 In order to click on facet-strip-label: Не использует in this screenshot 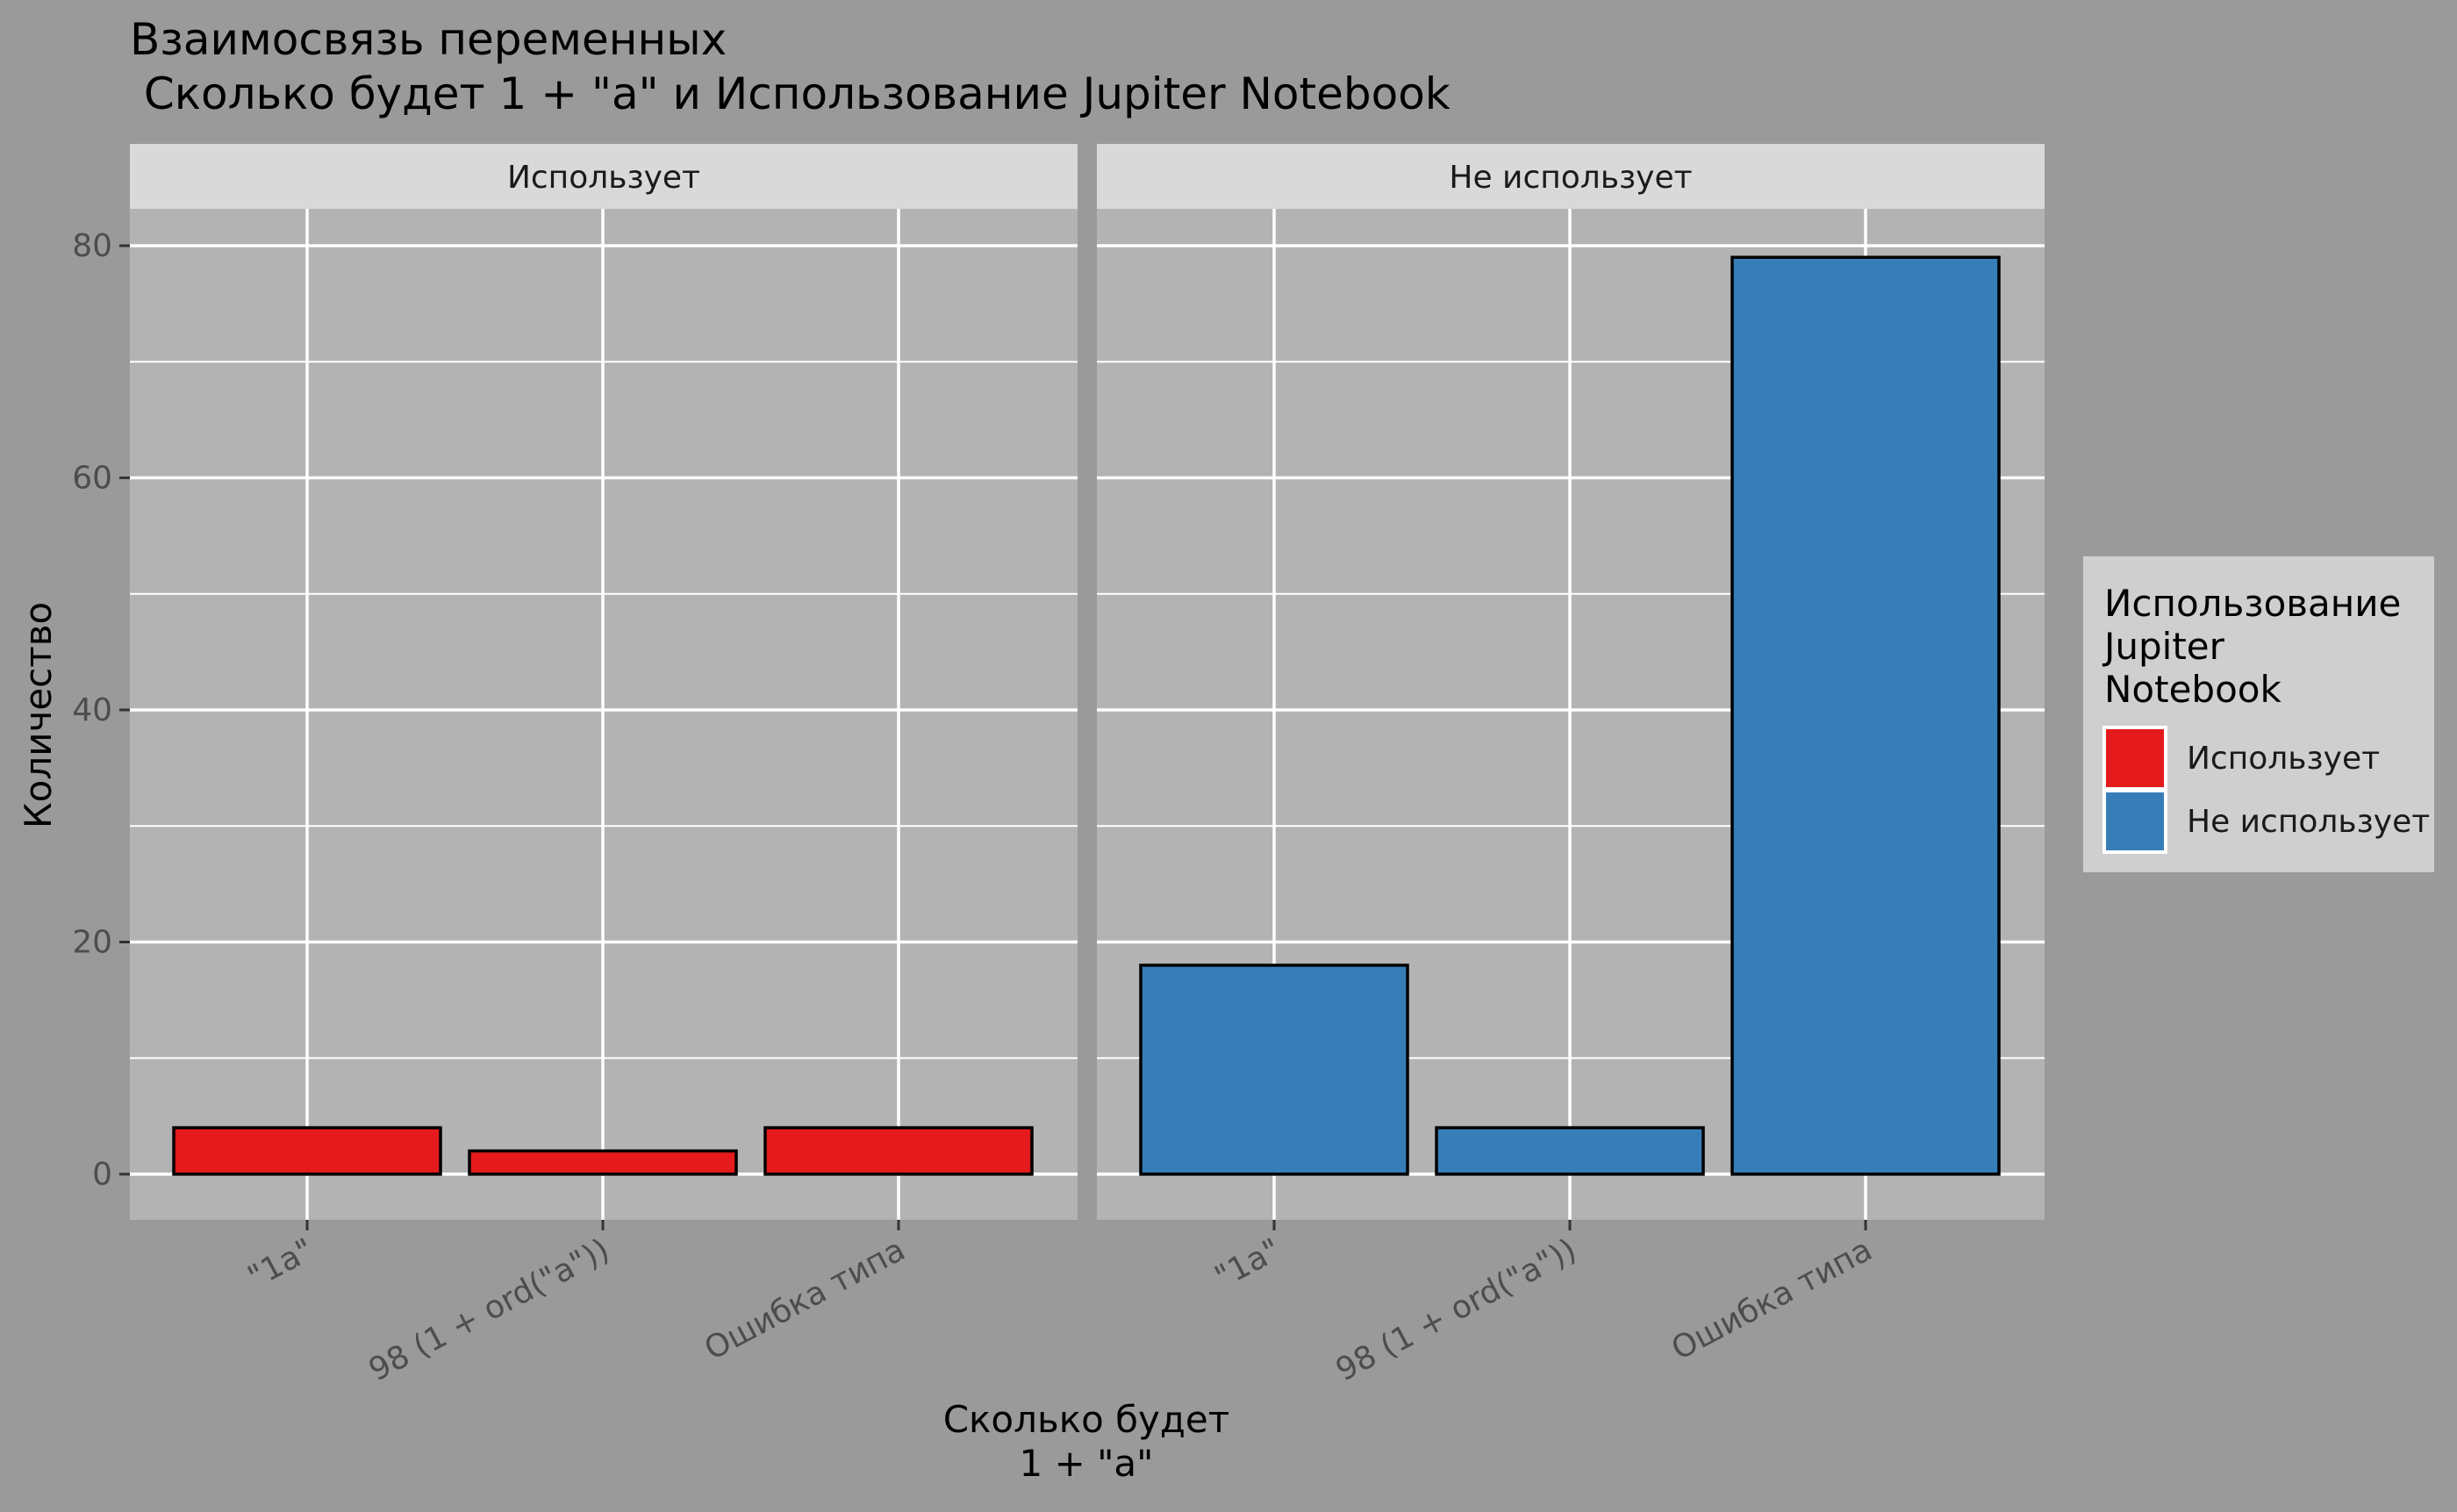, I will do `click(1570, 178)`.